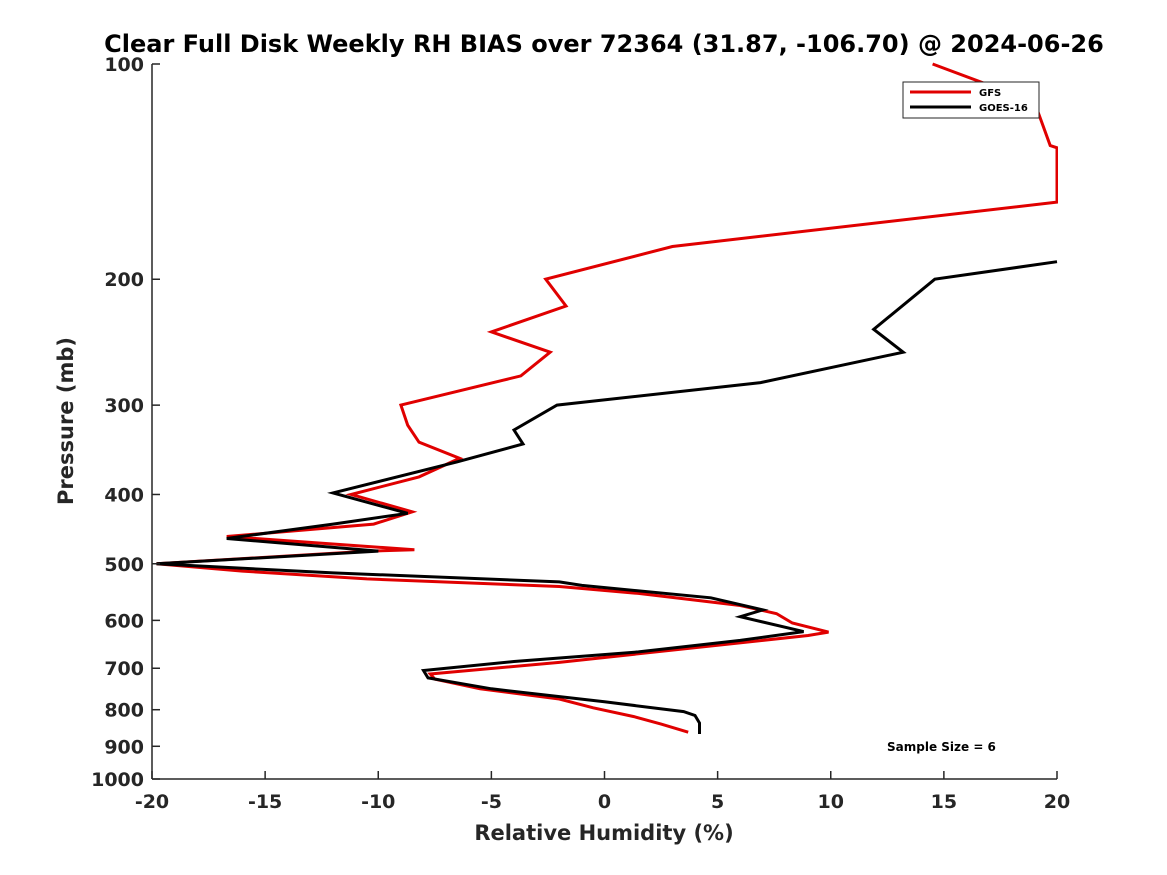 The width and height of the screenshot is (1167, 875). What do you see at coordinates (1057, 802) in the screenshot?
I see `x-tick-label: 20` at bounding box center [1057, 802].